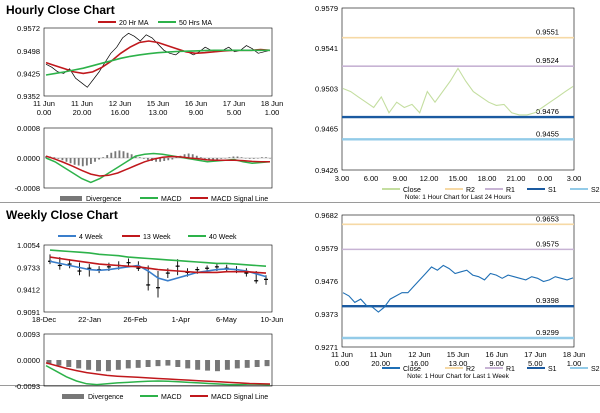 The height and width of the screenshot is (413, 600). Describe the element at coordinates (326, 129) in the screenshot. I see `hourly-levels-y-tick: 0.9465` at that location.